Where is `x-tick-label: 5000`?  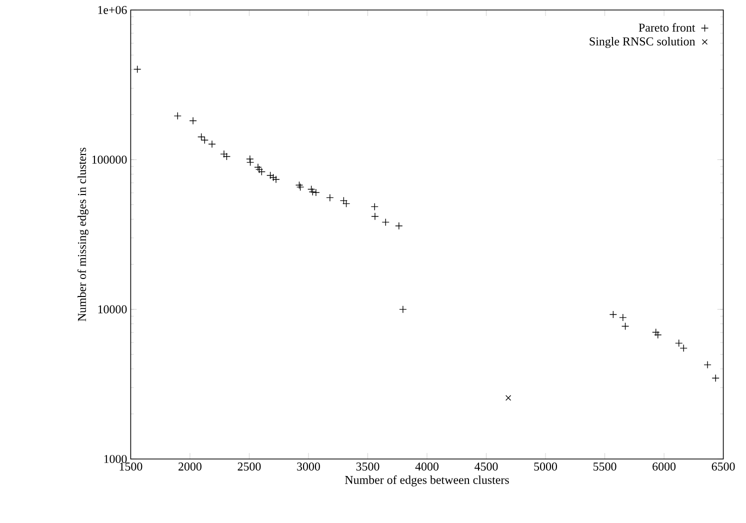
x-tick-label: 5000 is located at coordinates (546, 466).